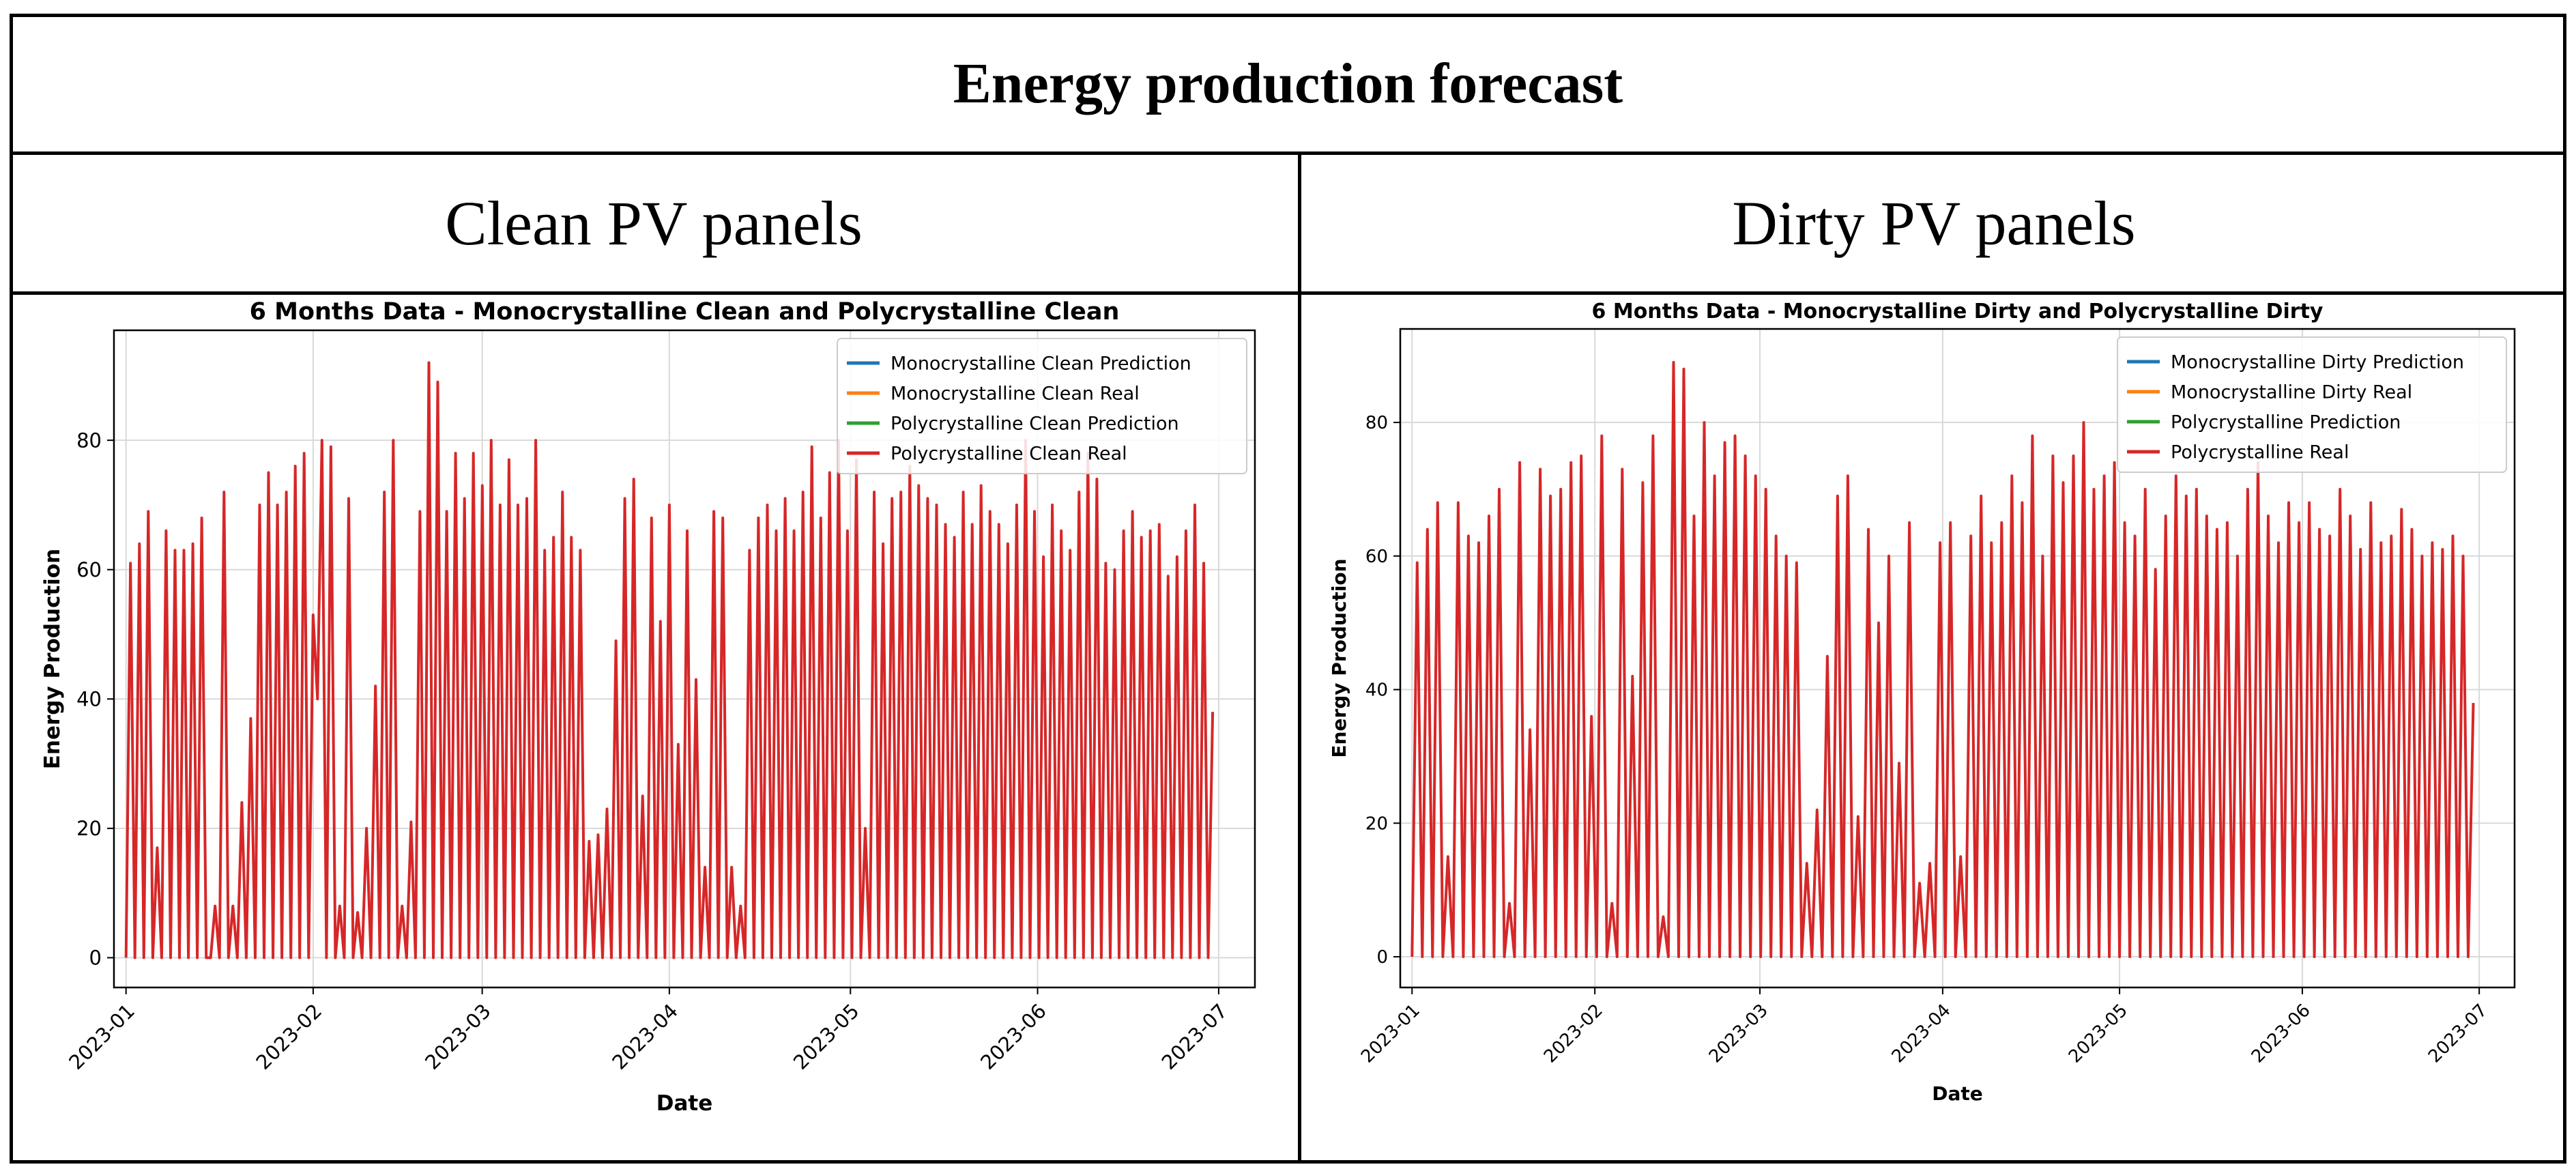  Describe the element at coordinates (654, 223) in the screenshot. I see `column-header-clean: Clean PV panels` at that location.